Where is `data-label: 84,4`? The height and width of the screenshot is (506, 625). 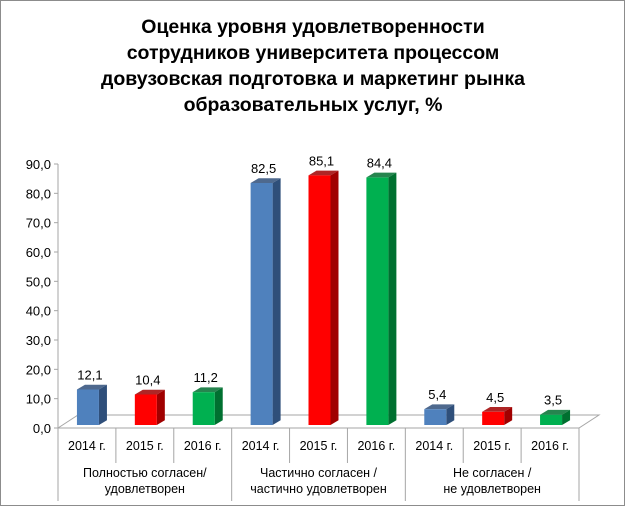
data-label: 84,4 is located at coordinates (379, 162).